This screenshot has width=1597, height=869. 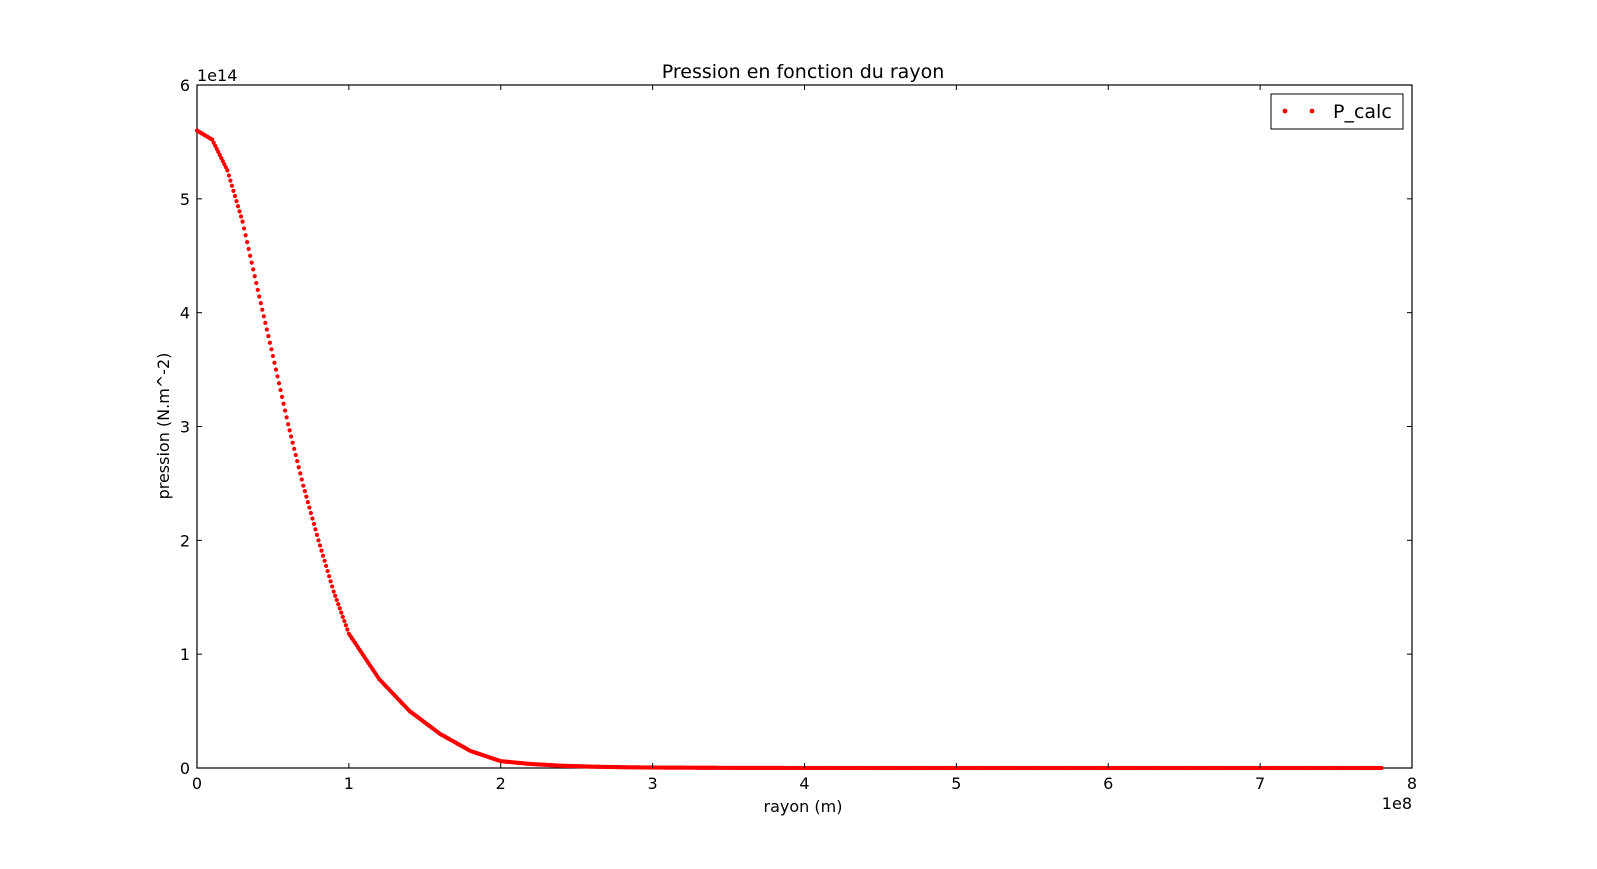 What do you see at coordinates (185, 654) in the screenshot?
I see `y-tick-label: 1` at bounding box center [185, 654].